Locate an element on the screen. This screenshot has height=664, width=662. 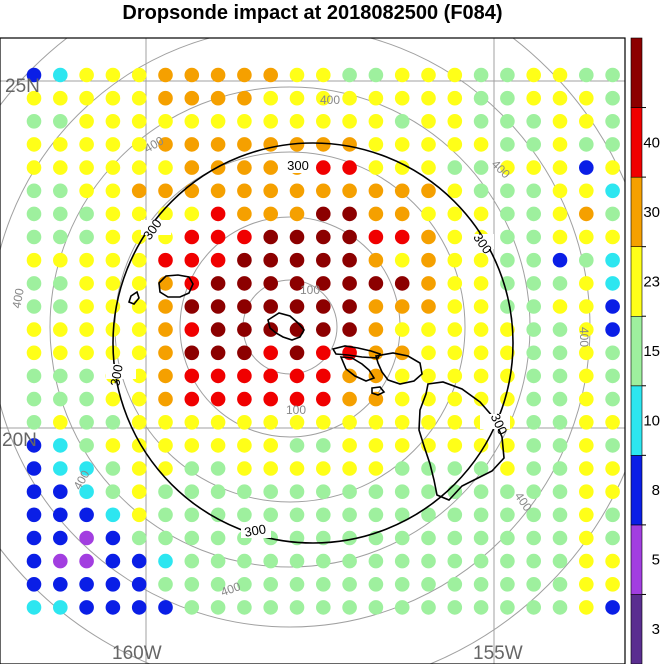
contour-label: 100 is located at coordinates (296, 410).